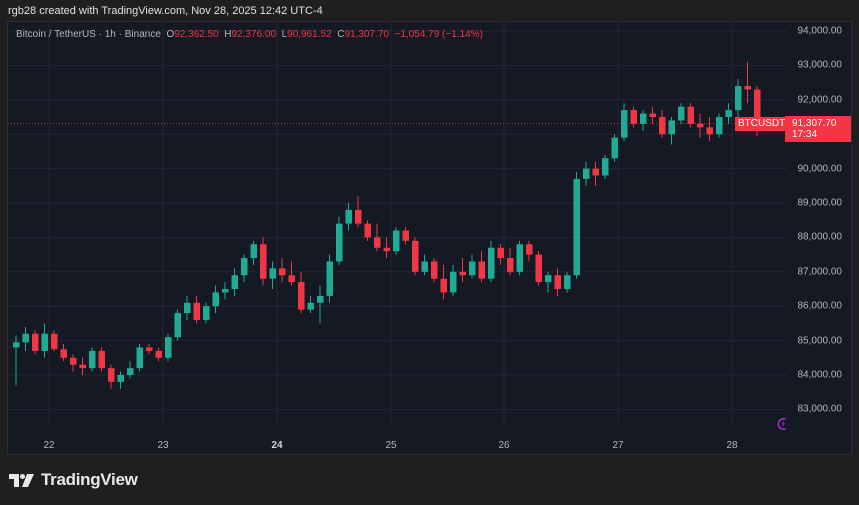  I want to click on price-tick-label: 94,000.00, so click(820, 31).